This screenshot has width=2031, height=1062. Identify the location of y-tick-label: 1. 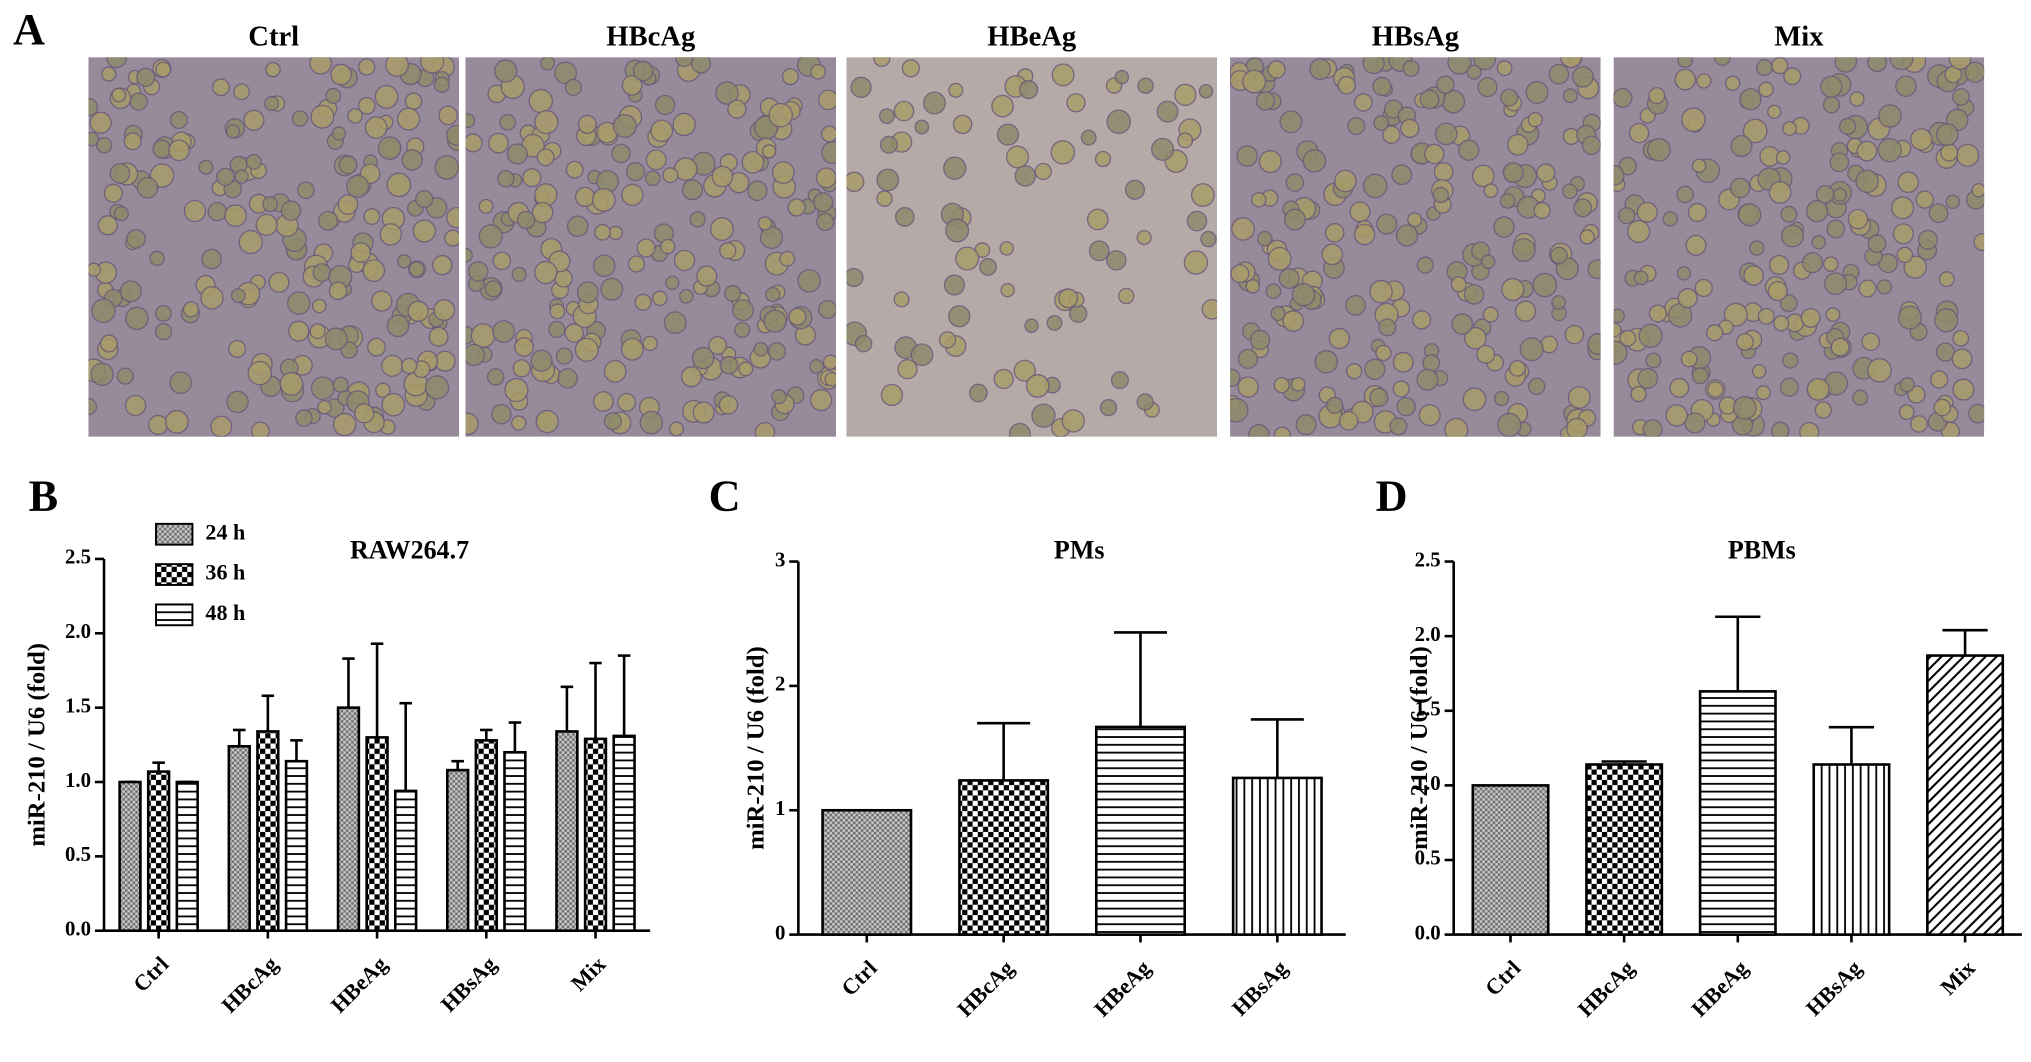
(780, 808).